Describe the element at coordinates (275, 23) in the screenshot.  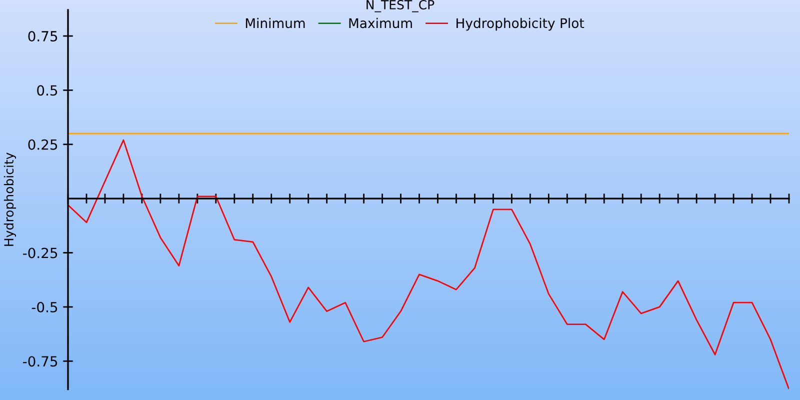
I see `legend-label: Minimum` at that location.